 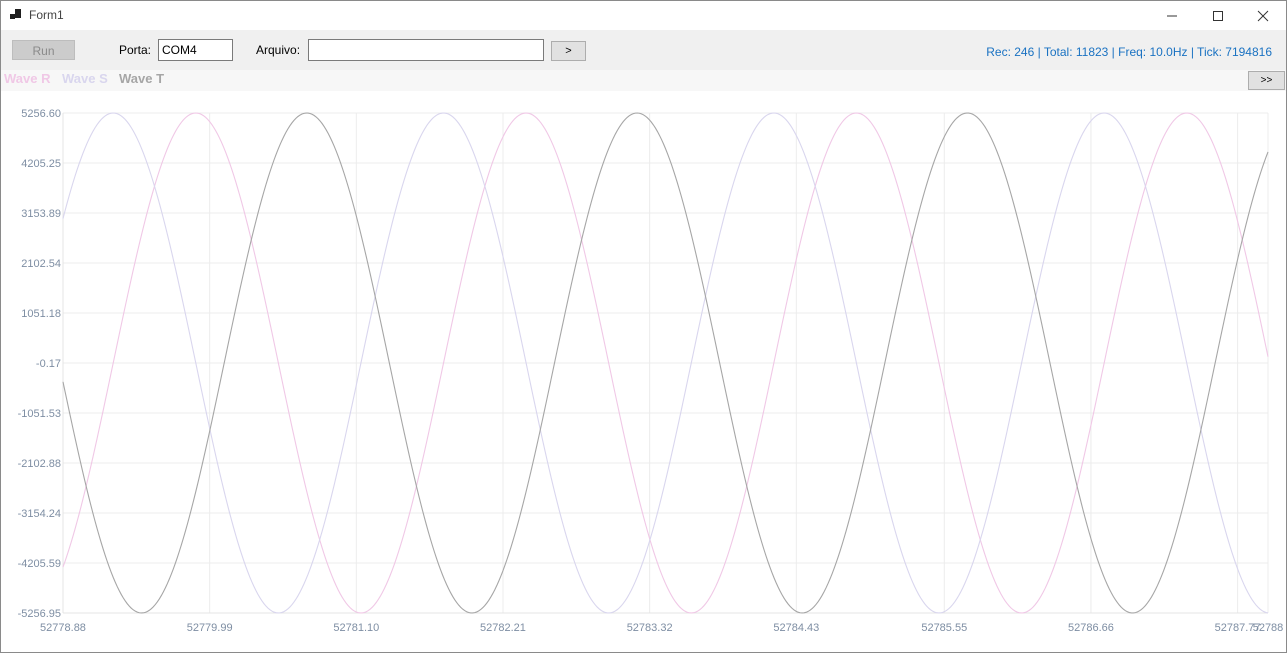 I want to click on maximize-icon, so click(x=1218, y=15).